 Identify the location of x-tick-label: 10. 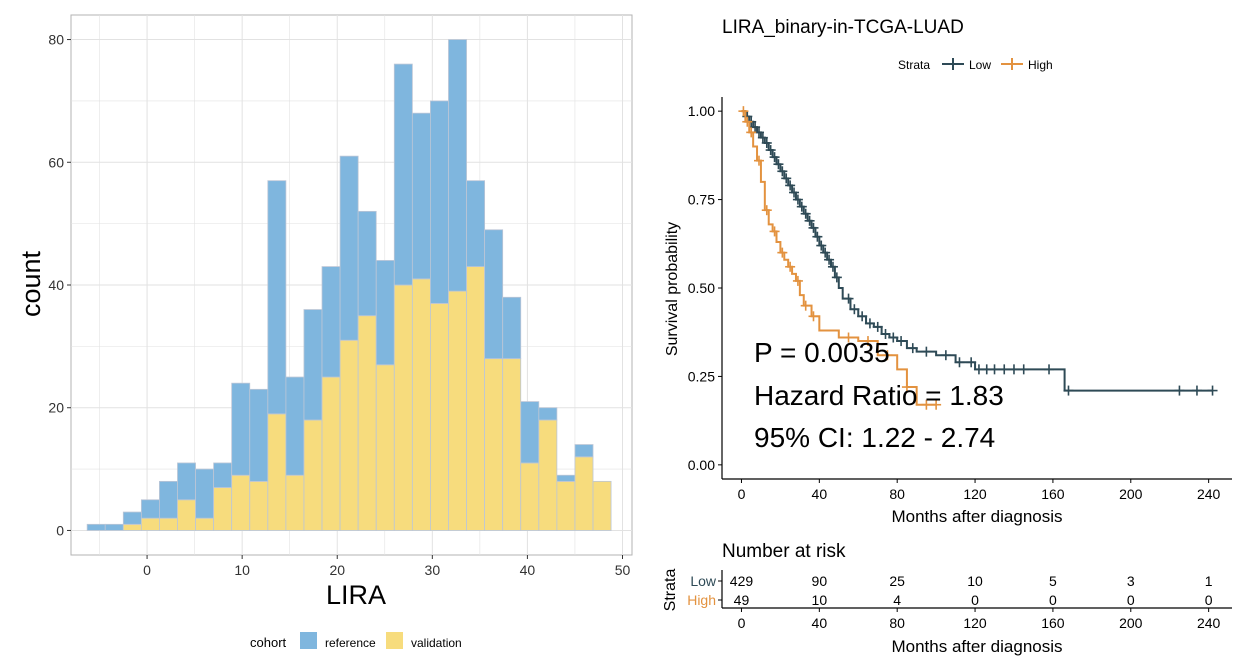
(242, 570).